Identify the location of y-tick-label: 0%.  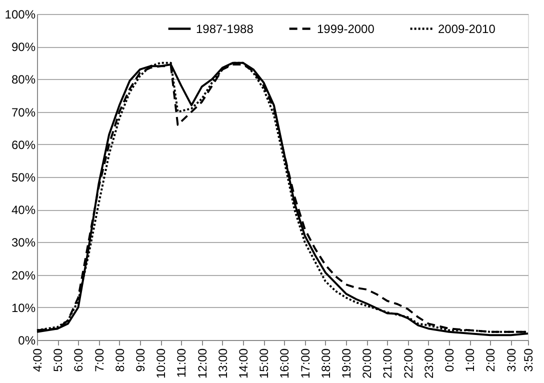
(27, 341).